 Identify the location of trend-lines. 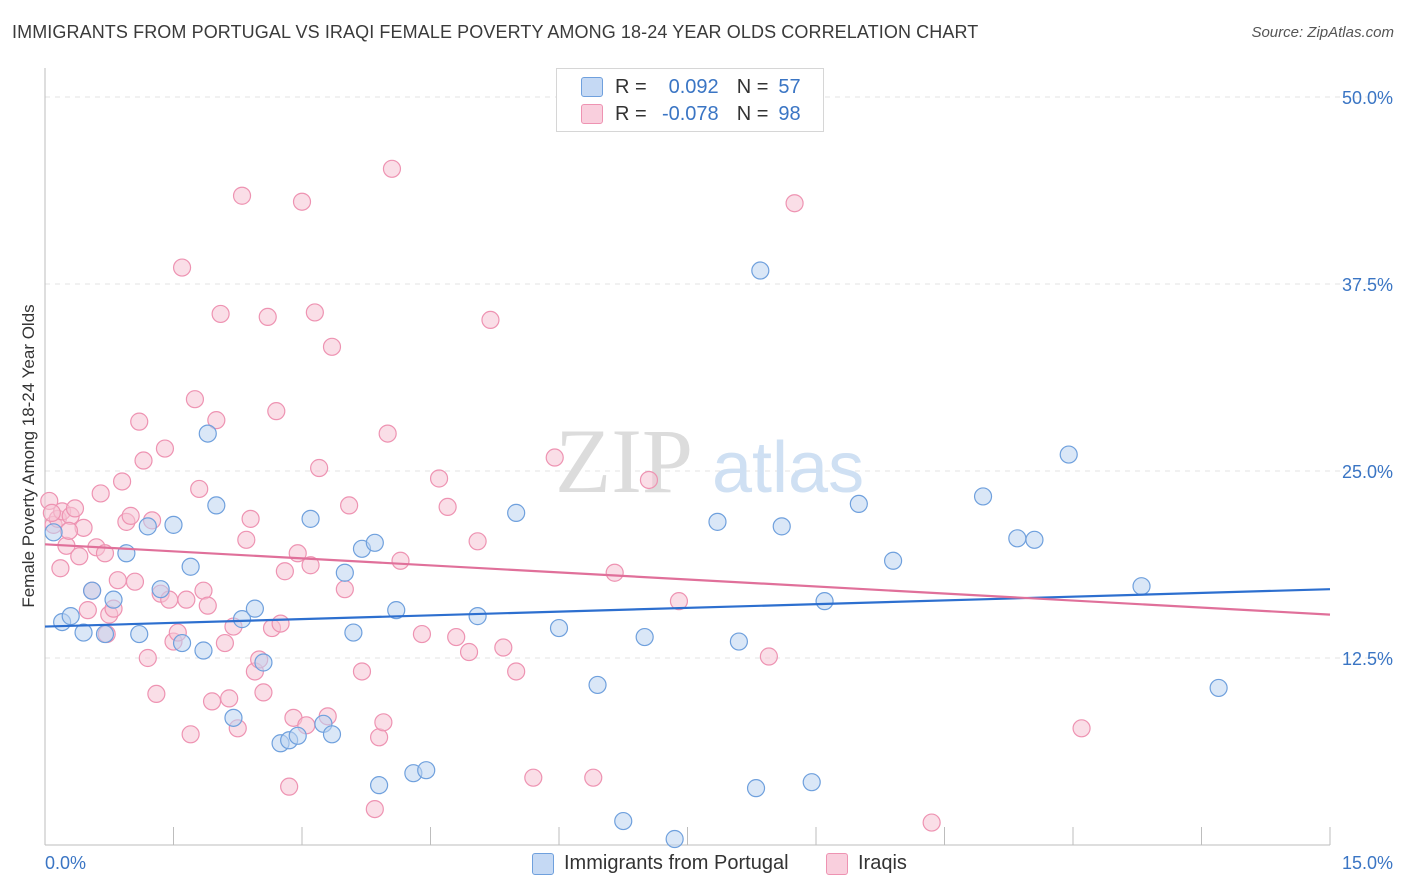
(687, 585).